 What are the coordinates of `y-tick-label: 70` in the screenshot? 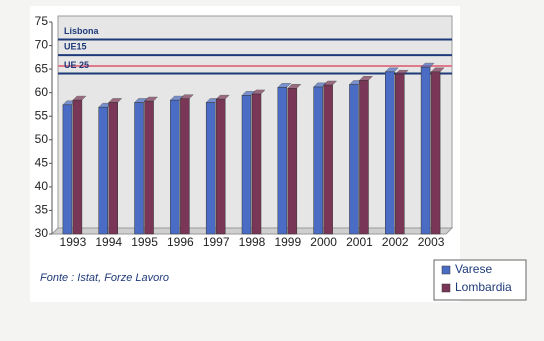 It's located at (42, 45).